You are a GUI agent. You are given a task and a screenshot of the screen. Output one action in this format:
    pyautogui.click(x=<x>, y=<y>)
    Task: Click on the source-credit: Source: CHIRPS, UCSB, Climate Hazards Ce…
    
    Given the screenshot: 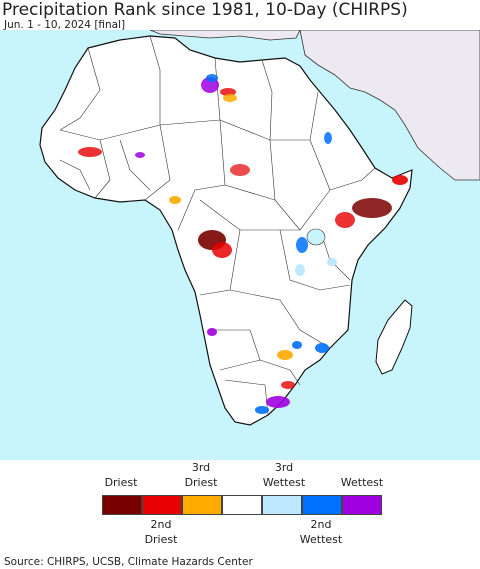 What is the action you would take?
    pyautogui.click(x=128, y=562)
    